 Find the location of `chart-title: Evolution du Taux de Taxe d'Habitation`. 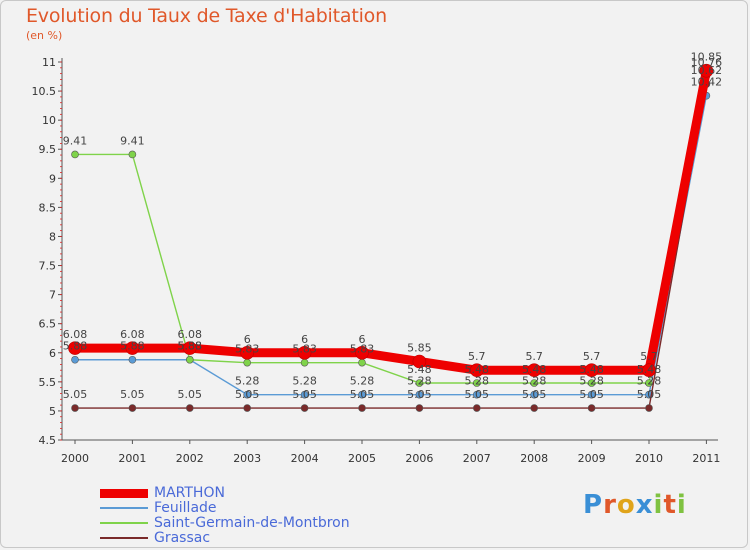

chart-title: Evolution du Taux de Taxe d'Habitation is located at coordinates (206, 16).